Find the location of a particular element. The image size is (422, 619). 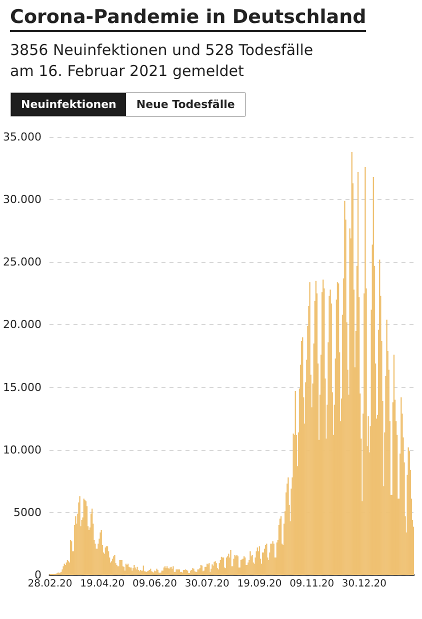

toggle-buttons: Neuinfektionen Neue Todesfälle is located at coordinates (128, 104).